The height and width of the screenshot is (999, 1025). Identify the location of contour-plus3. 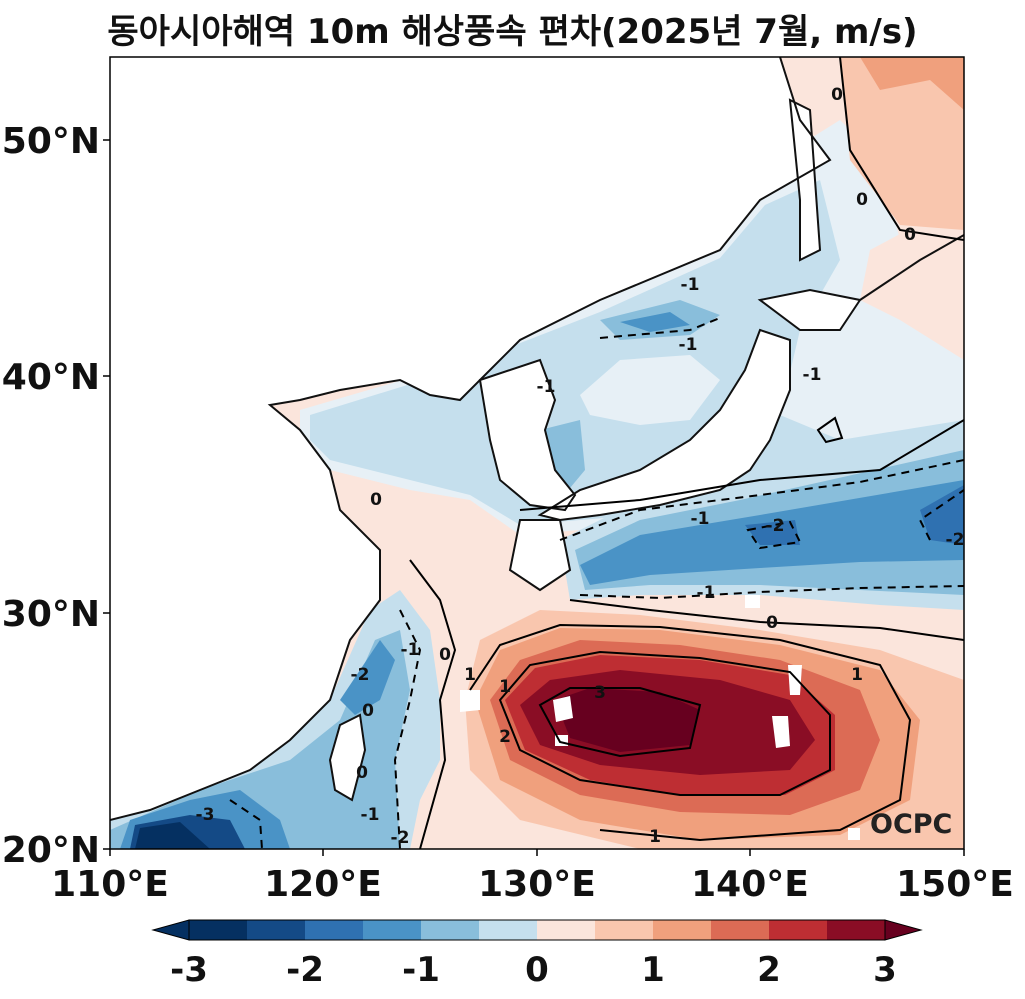
(620, 722).